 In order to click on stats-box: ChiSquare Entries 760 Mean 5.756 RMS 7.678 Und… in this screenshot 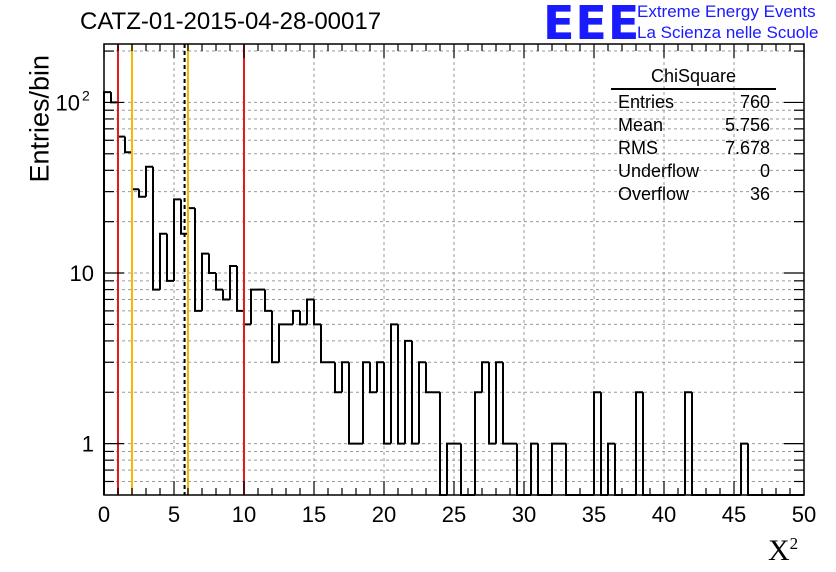, I will do `click(693, 136)`.